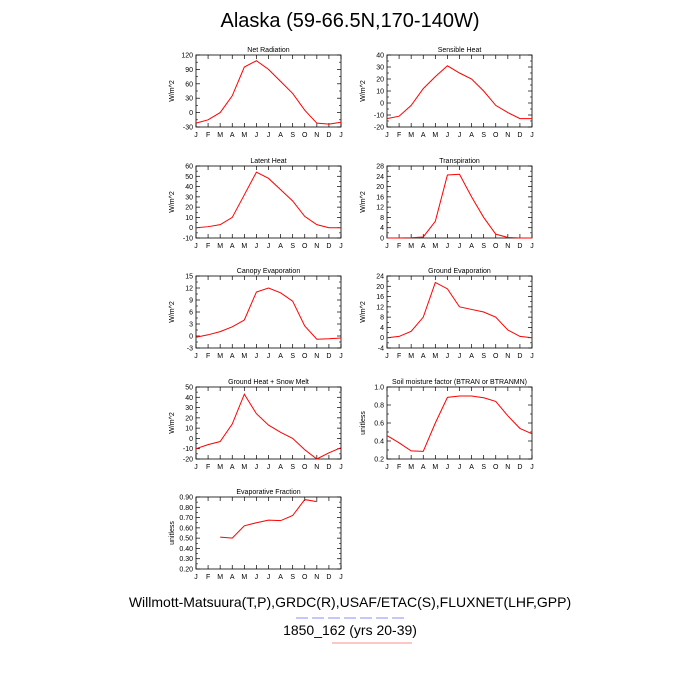  I want to click on chart-1-ytick-label: 0, so click(382, 104).